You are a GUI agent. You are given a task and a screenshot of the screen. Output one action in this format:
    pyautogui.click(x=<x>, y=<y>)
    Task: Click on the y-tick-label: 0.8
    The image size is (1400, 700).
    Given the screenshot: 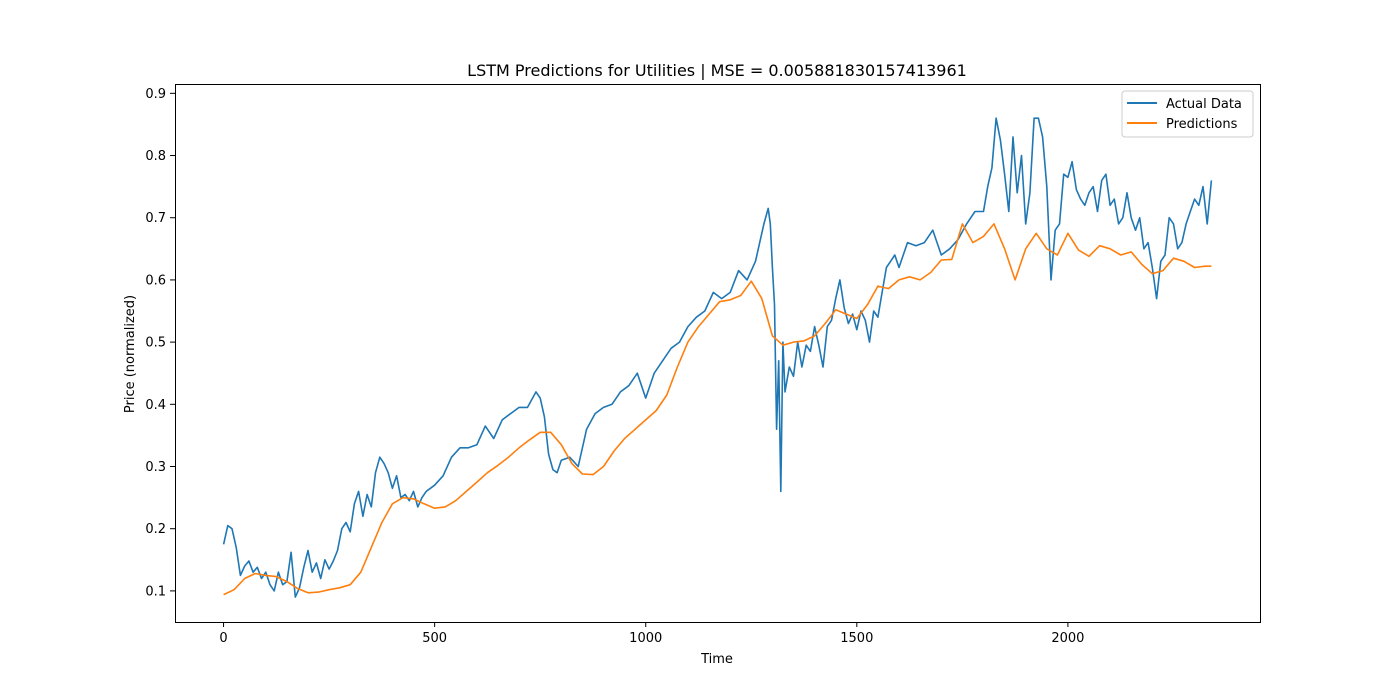 What is the action you would take?
    pyautogui.click(x=155, y=156)
    